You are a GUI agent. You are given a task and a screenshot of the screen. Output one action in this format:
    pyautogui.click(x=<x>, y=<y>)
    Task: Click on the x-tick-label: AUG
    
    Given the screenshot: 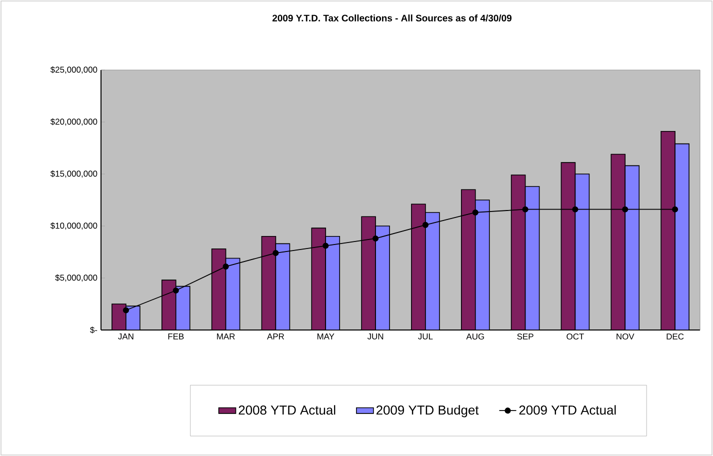 What is the action you would take?
    pyautogui.click(x=475, y=337)
    